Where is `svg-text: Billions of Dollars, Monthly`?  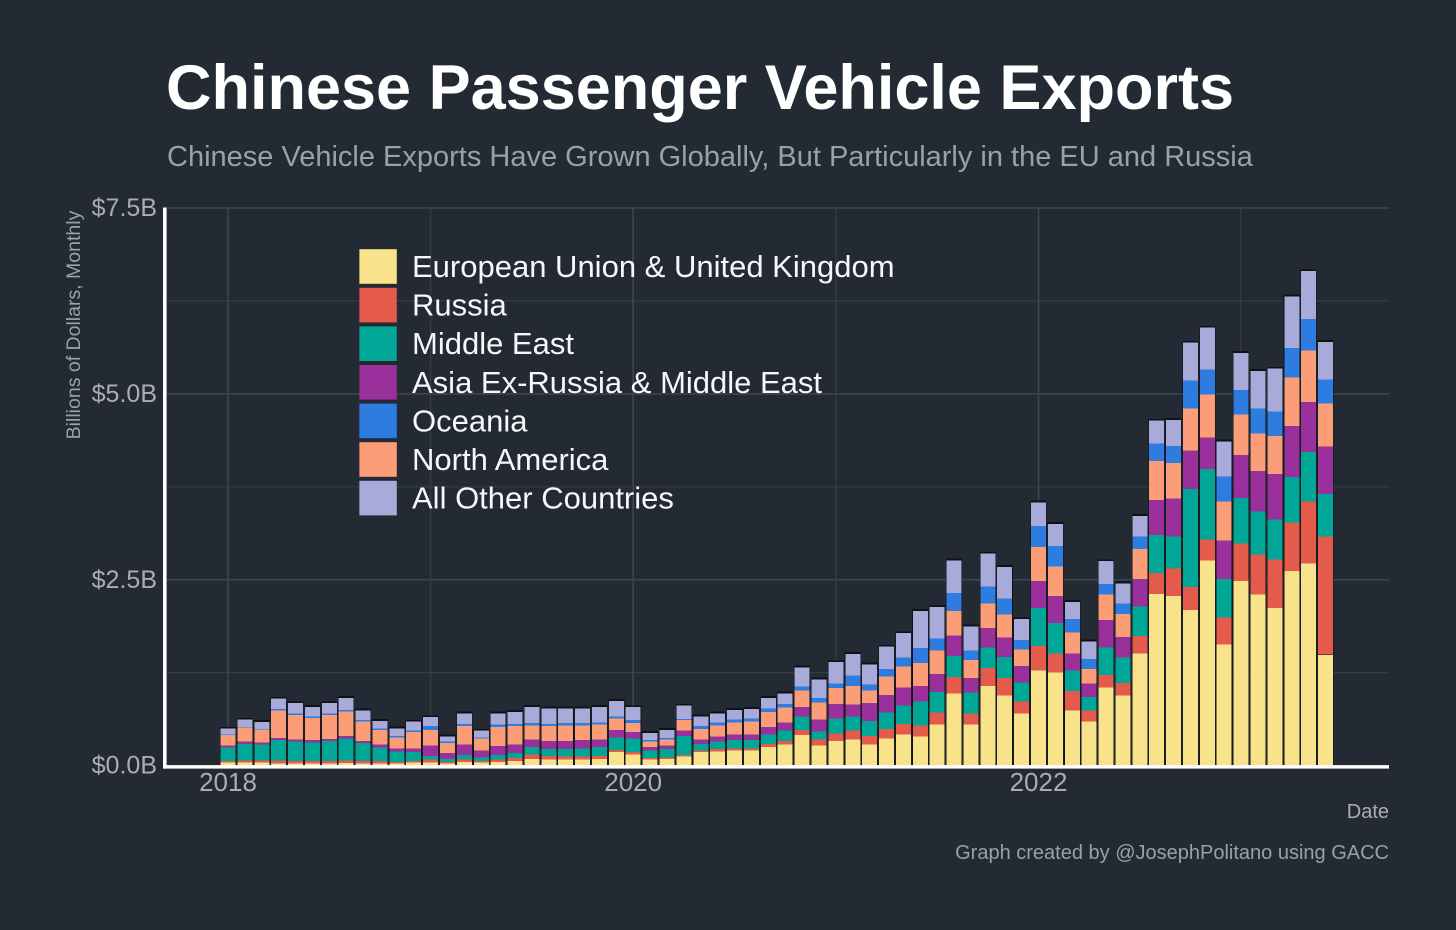 svg-text: Billions of Dollars, Monthly is located at coordinates (74, 324).